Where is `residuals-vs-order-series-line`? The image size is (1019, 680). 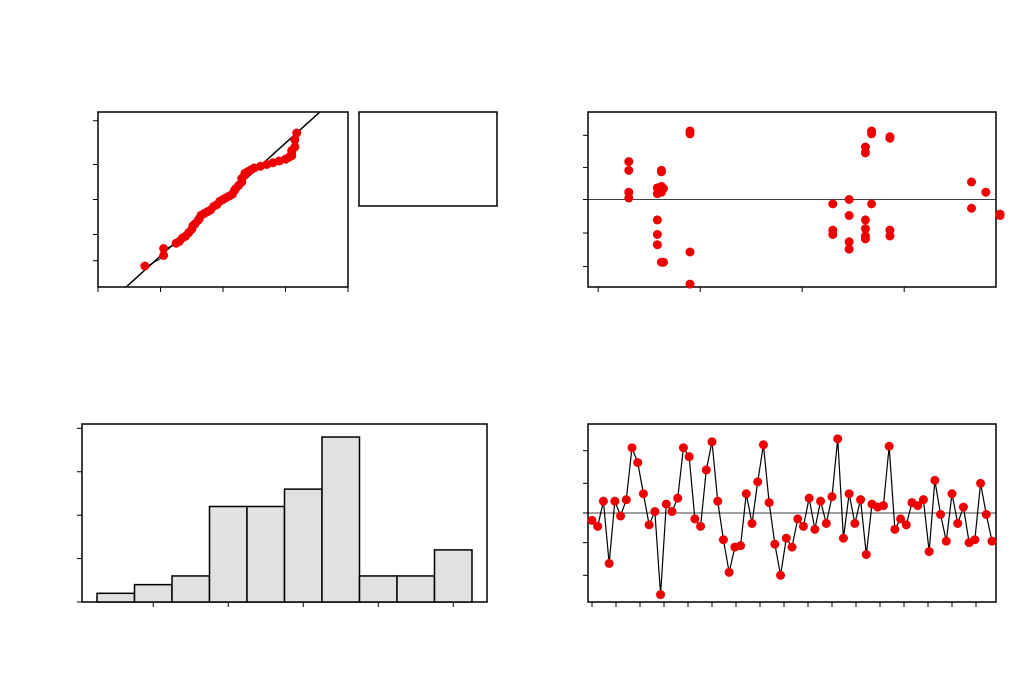
residuals-vs-order-series-line is located at coordinates (792, 516).